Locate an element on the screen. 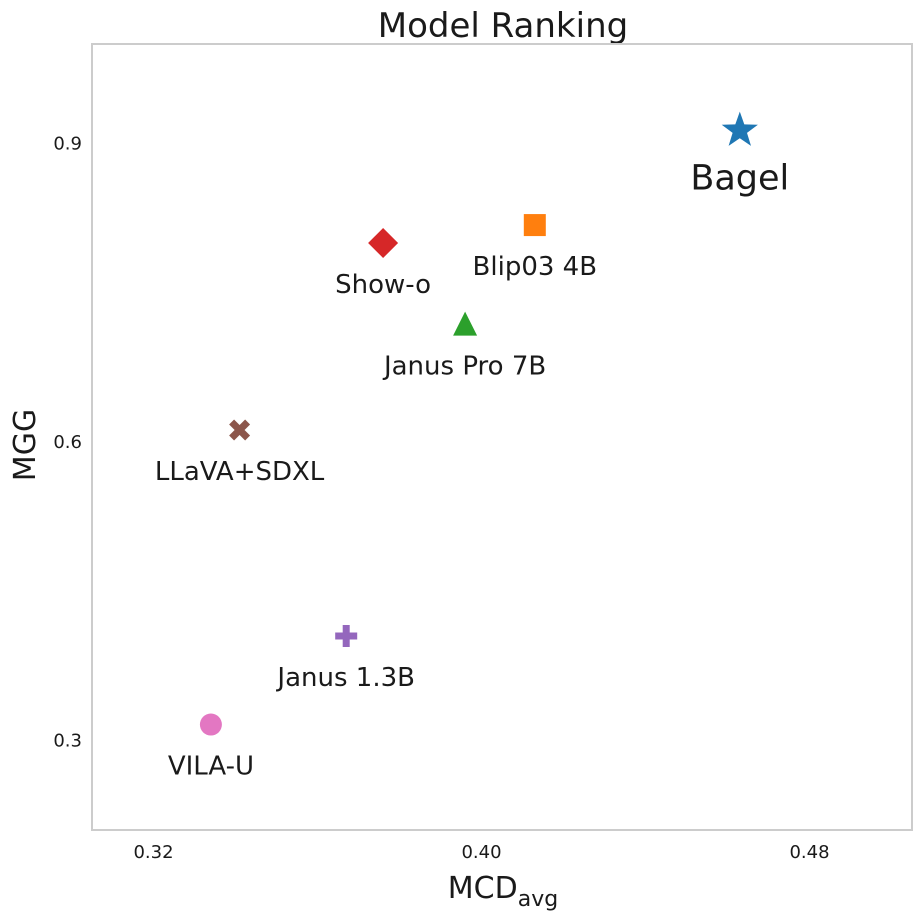 This screenshot has width=917, height=914. x-axis-label-main: MCD is located at coordinates (483, 888).